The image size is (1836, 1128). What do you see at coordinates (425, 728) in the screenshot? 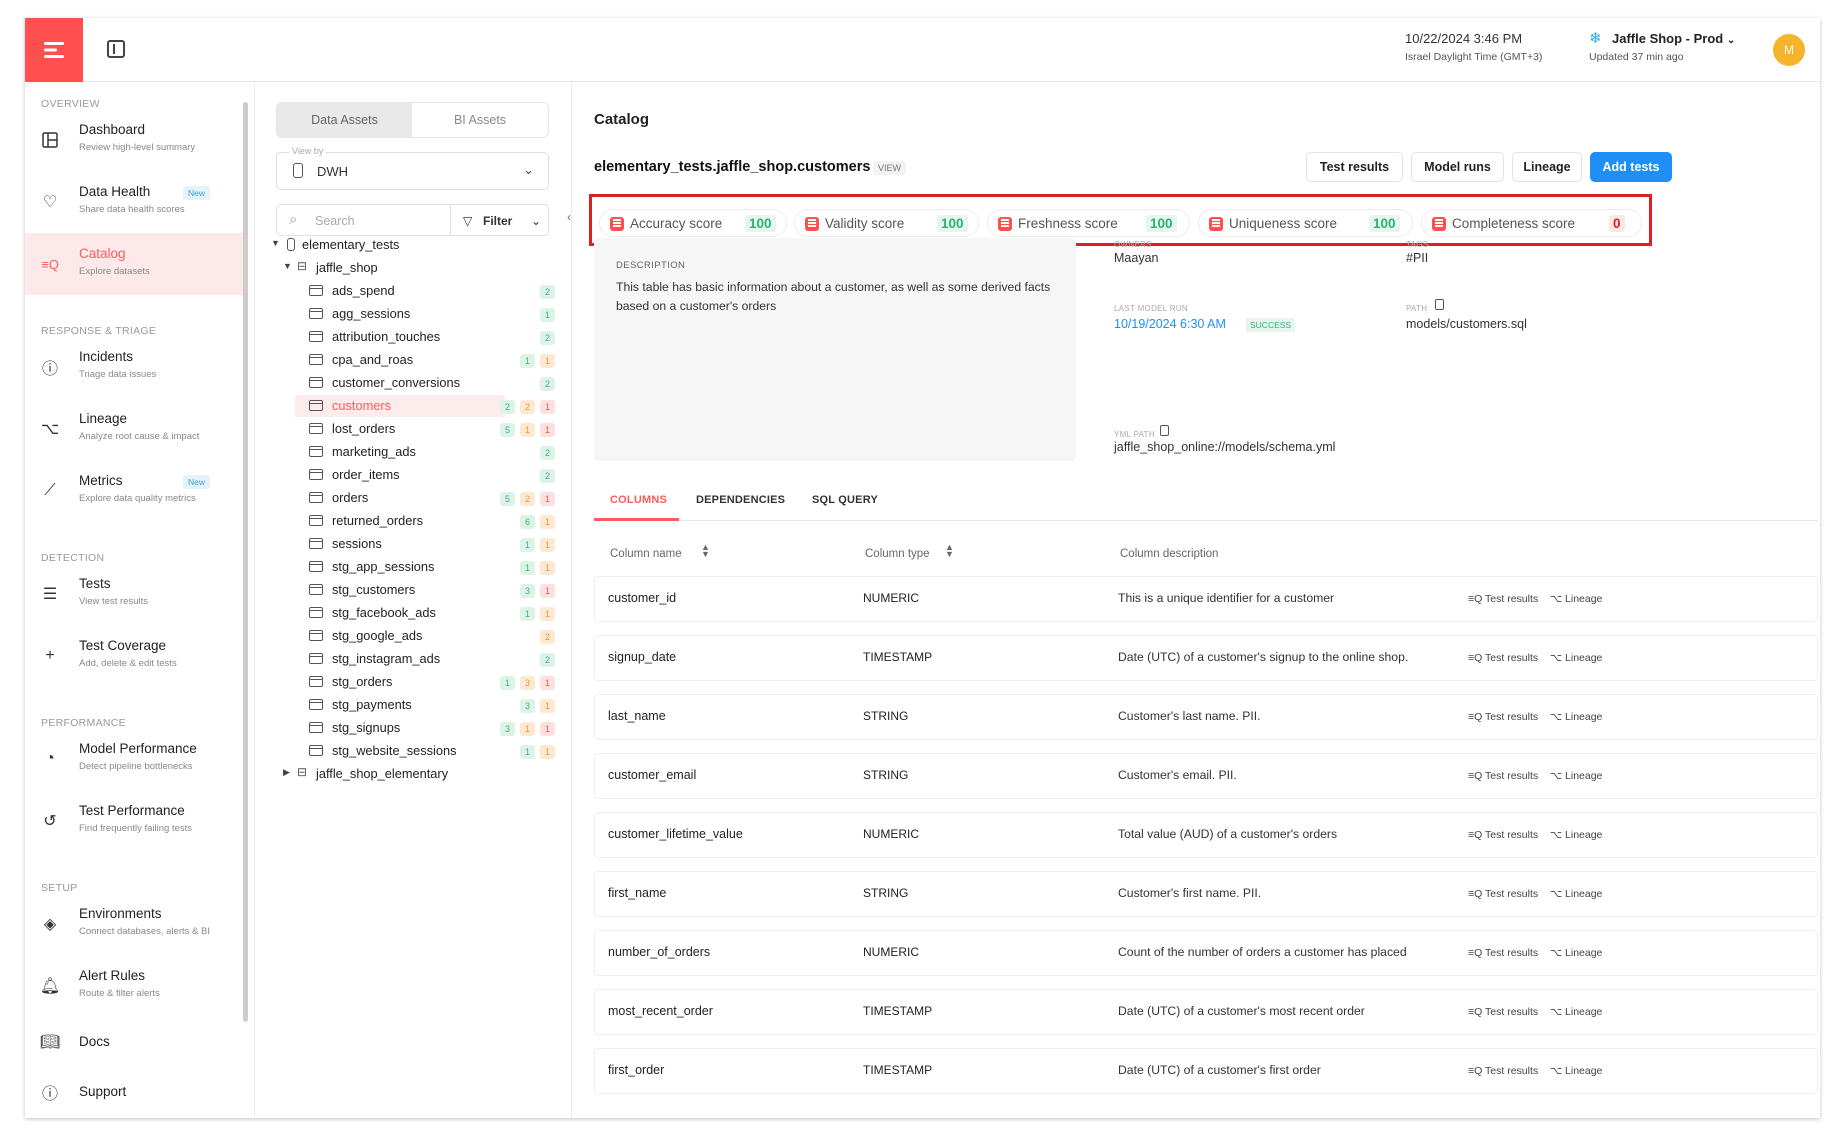
I see `tree-node-table: stg_signups 3 1 1` at bounding box center [425, 728].